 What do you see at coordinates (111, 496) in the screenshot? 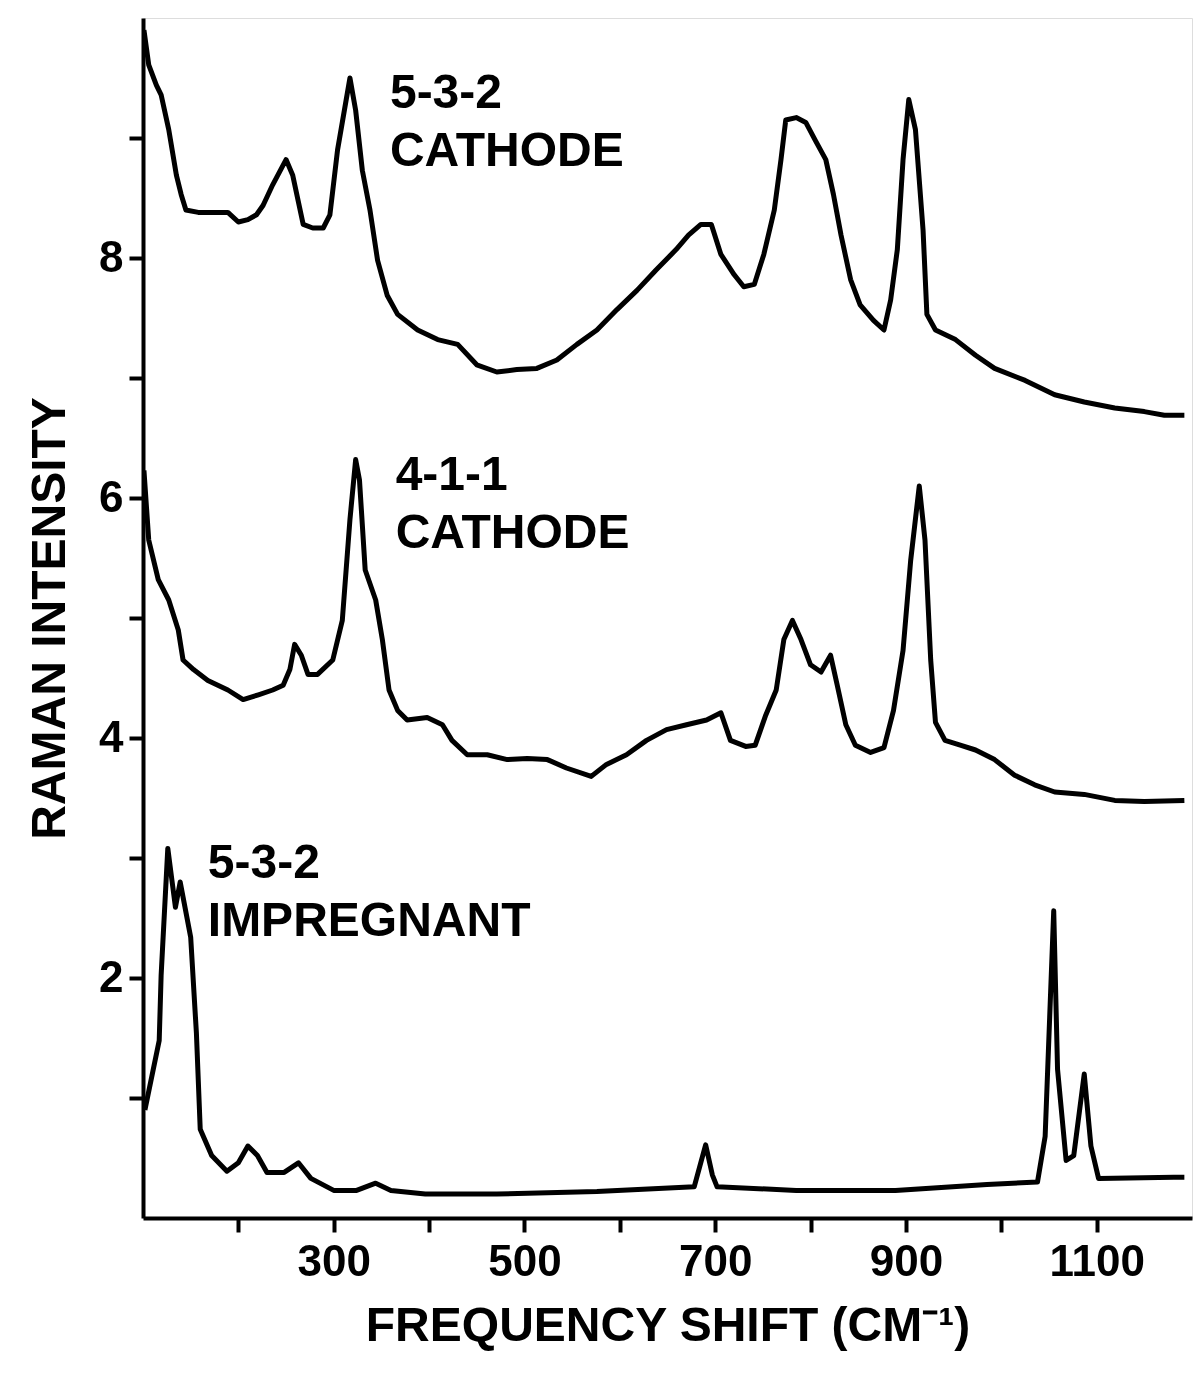
I see `y-tick-label: 6` at bounding box center [111, 496].